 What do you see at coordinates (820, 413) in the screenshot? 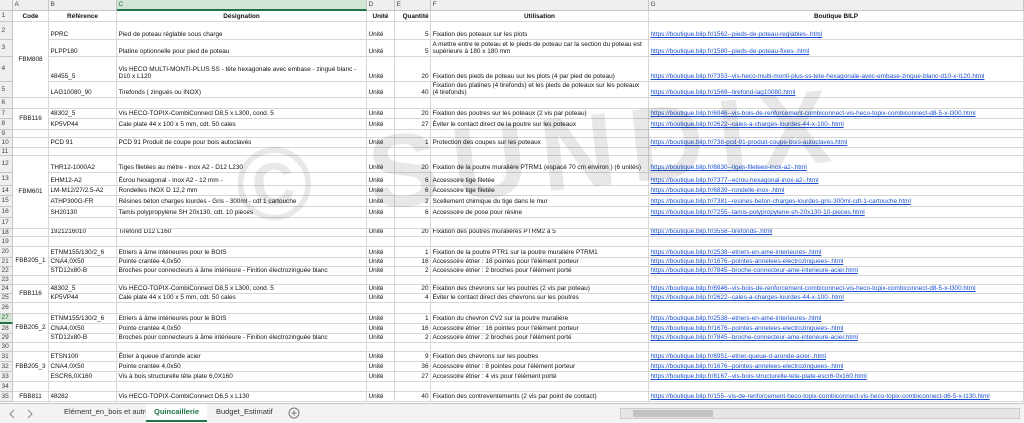
I see `h-scrollbar` at bounding box center [820, 413].